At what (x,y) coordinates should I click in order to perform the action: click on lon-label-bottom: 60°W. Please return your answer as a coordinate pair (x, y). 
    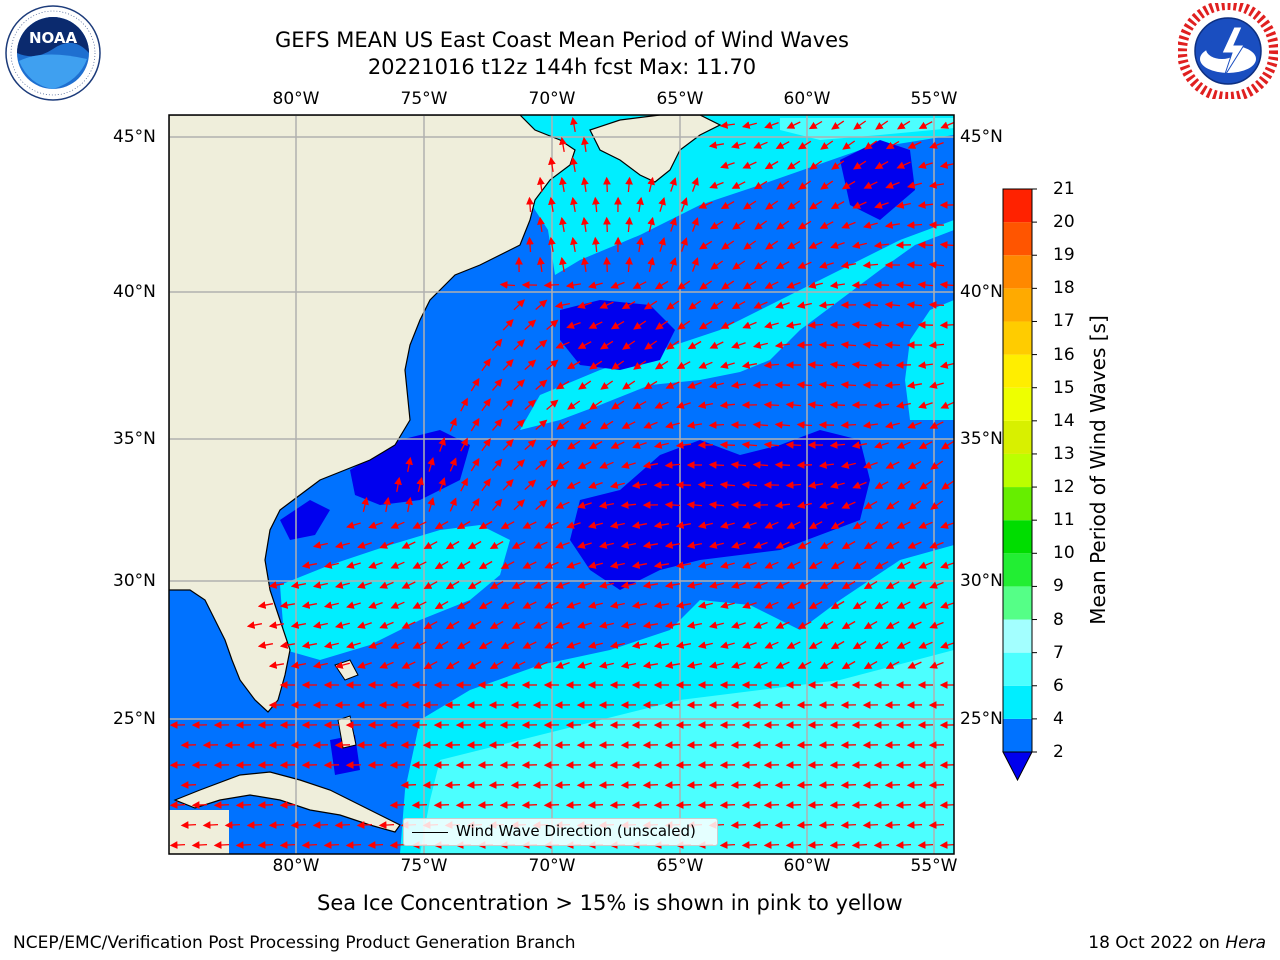
    Looking at the image, I should click on (807, 866).